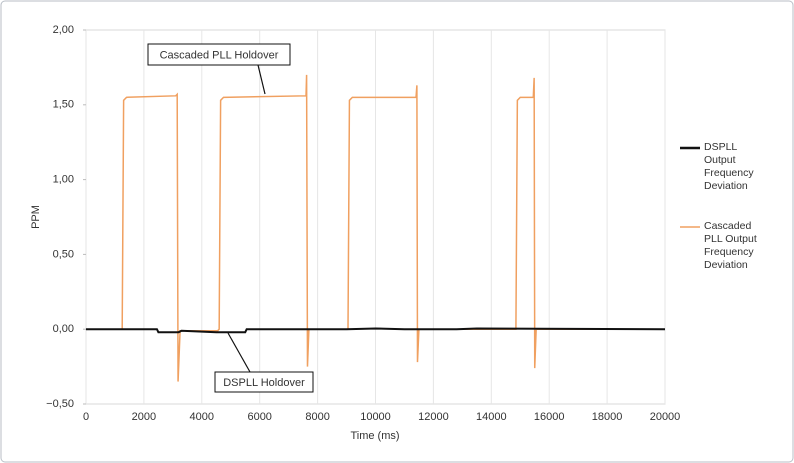  What do you see at coordinates (491, 417) in the screenshot?
I see `x-tick-label: 14000` at bounding box center [491, 417].